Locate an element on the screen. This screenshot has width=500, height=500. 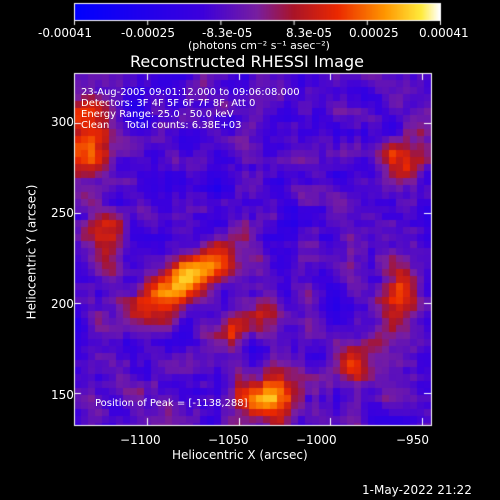
colorbar-unit-label: (photons cm⁻² s⁻¹ asec⁻²) is located at coordinates (259, 45).